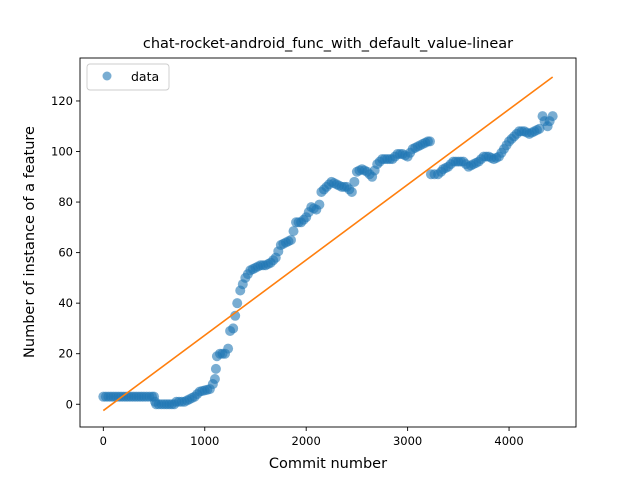  I want to click on y-axis-ticks: 0 20 40 60 80 100 120, so click(65, 252).